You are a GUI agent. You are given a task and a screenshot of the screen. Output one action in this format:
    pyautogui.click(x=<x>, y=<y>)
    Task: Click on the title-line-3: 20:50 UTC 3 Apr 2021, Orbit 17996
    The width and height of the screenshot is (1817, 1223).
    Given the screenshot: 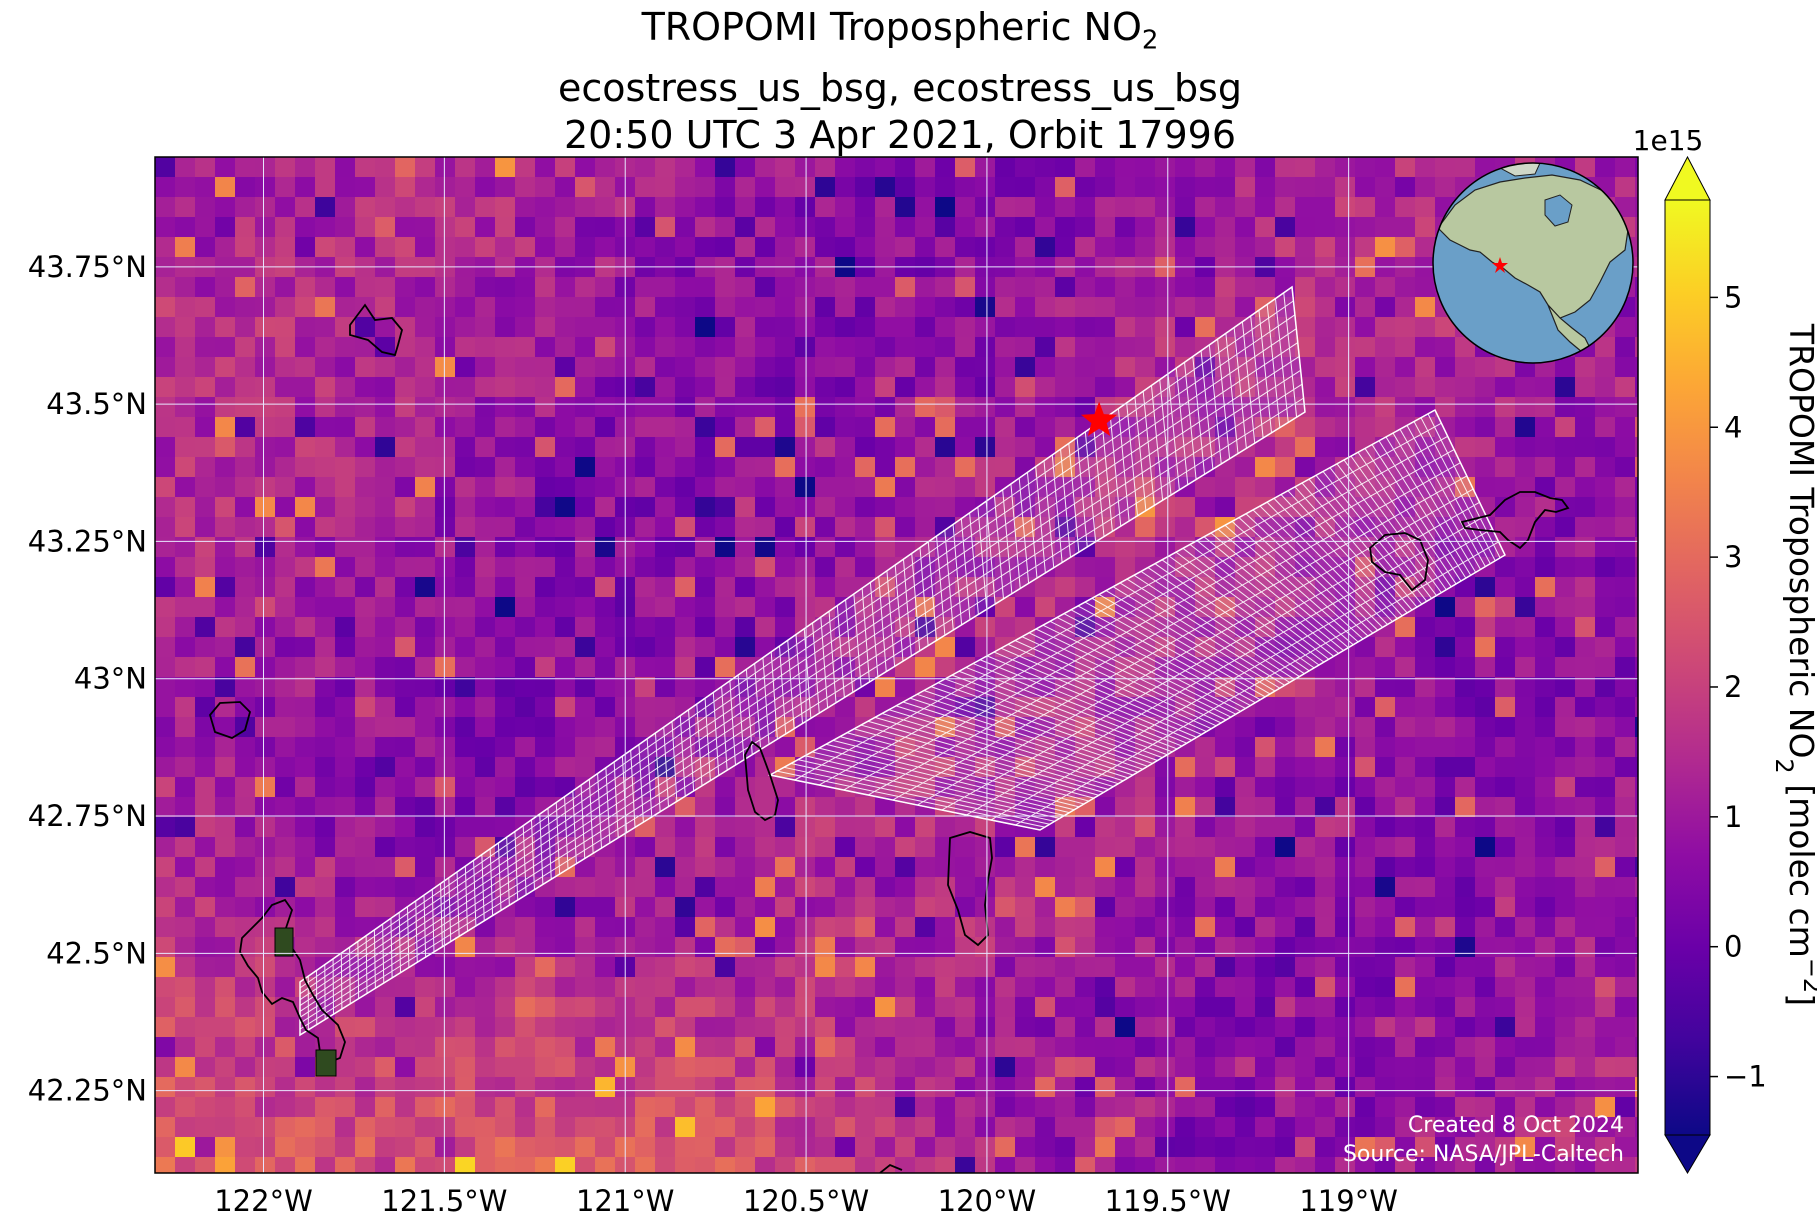 What is the action you would take?
    pyautogui.click(x=899, y=134)
    